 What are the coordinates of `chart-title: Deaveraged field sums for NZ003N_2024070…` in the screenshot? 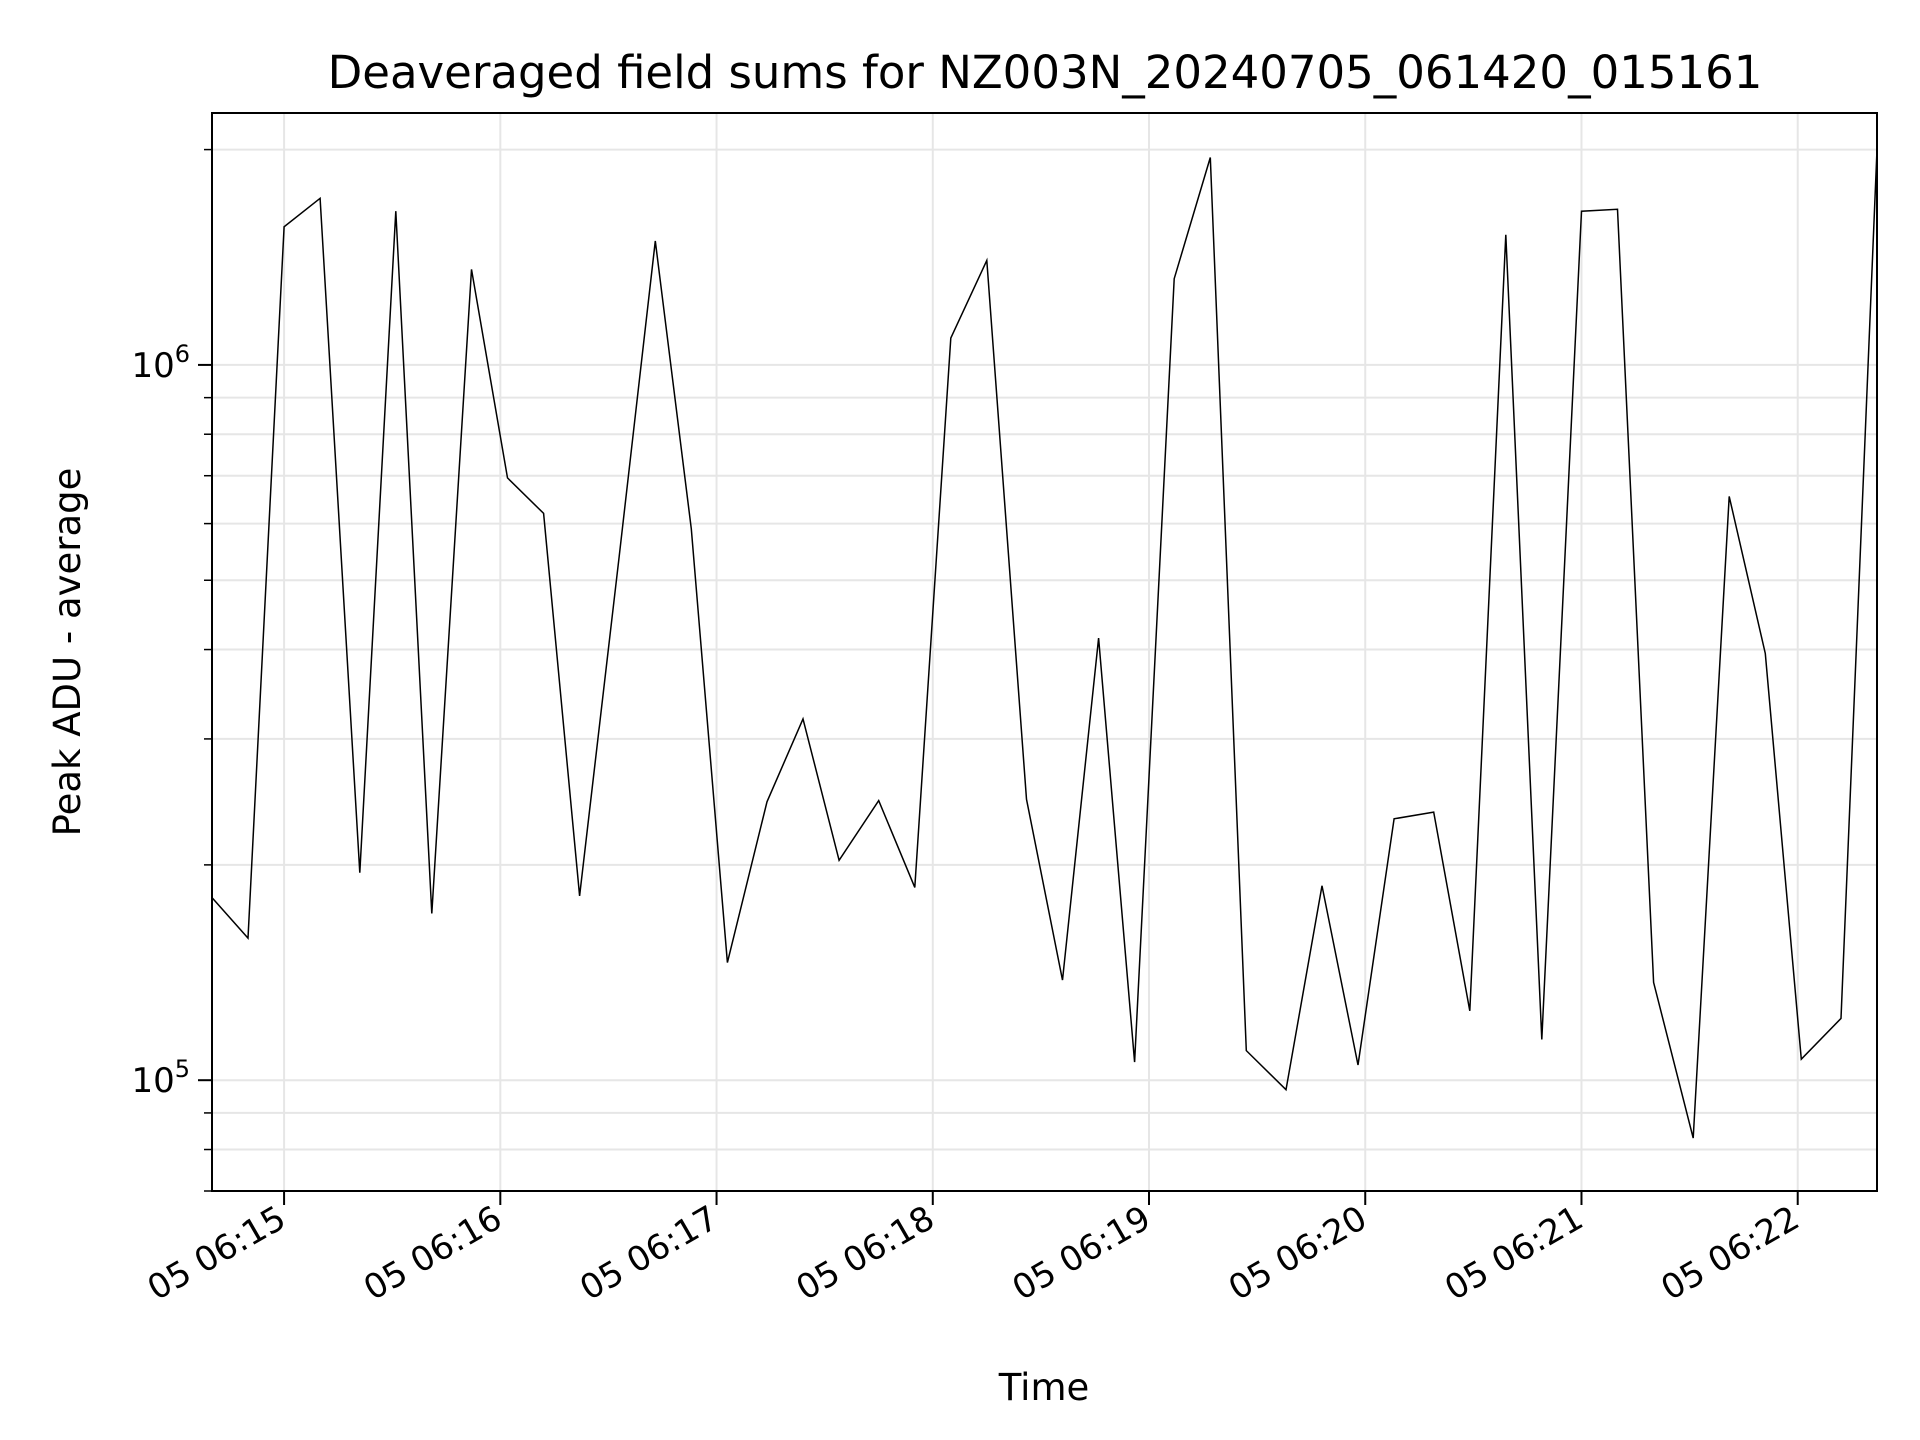 It's located at (1045, 72).